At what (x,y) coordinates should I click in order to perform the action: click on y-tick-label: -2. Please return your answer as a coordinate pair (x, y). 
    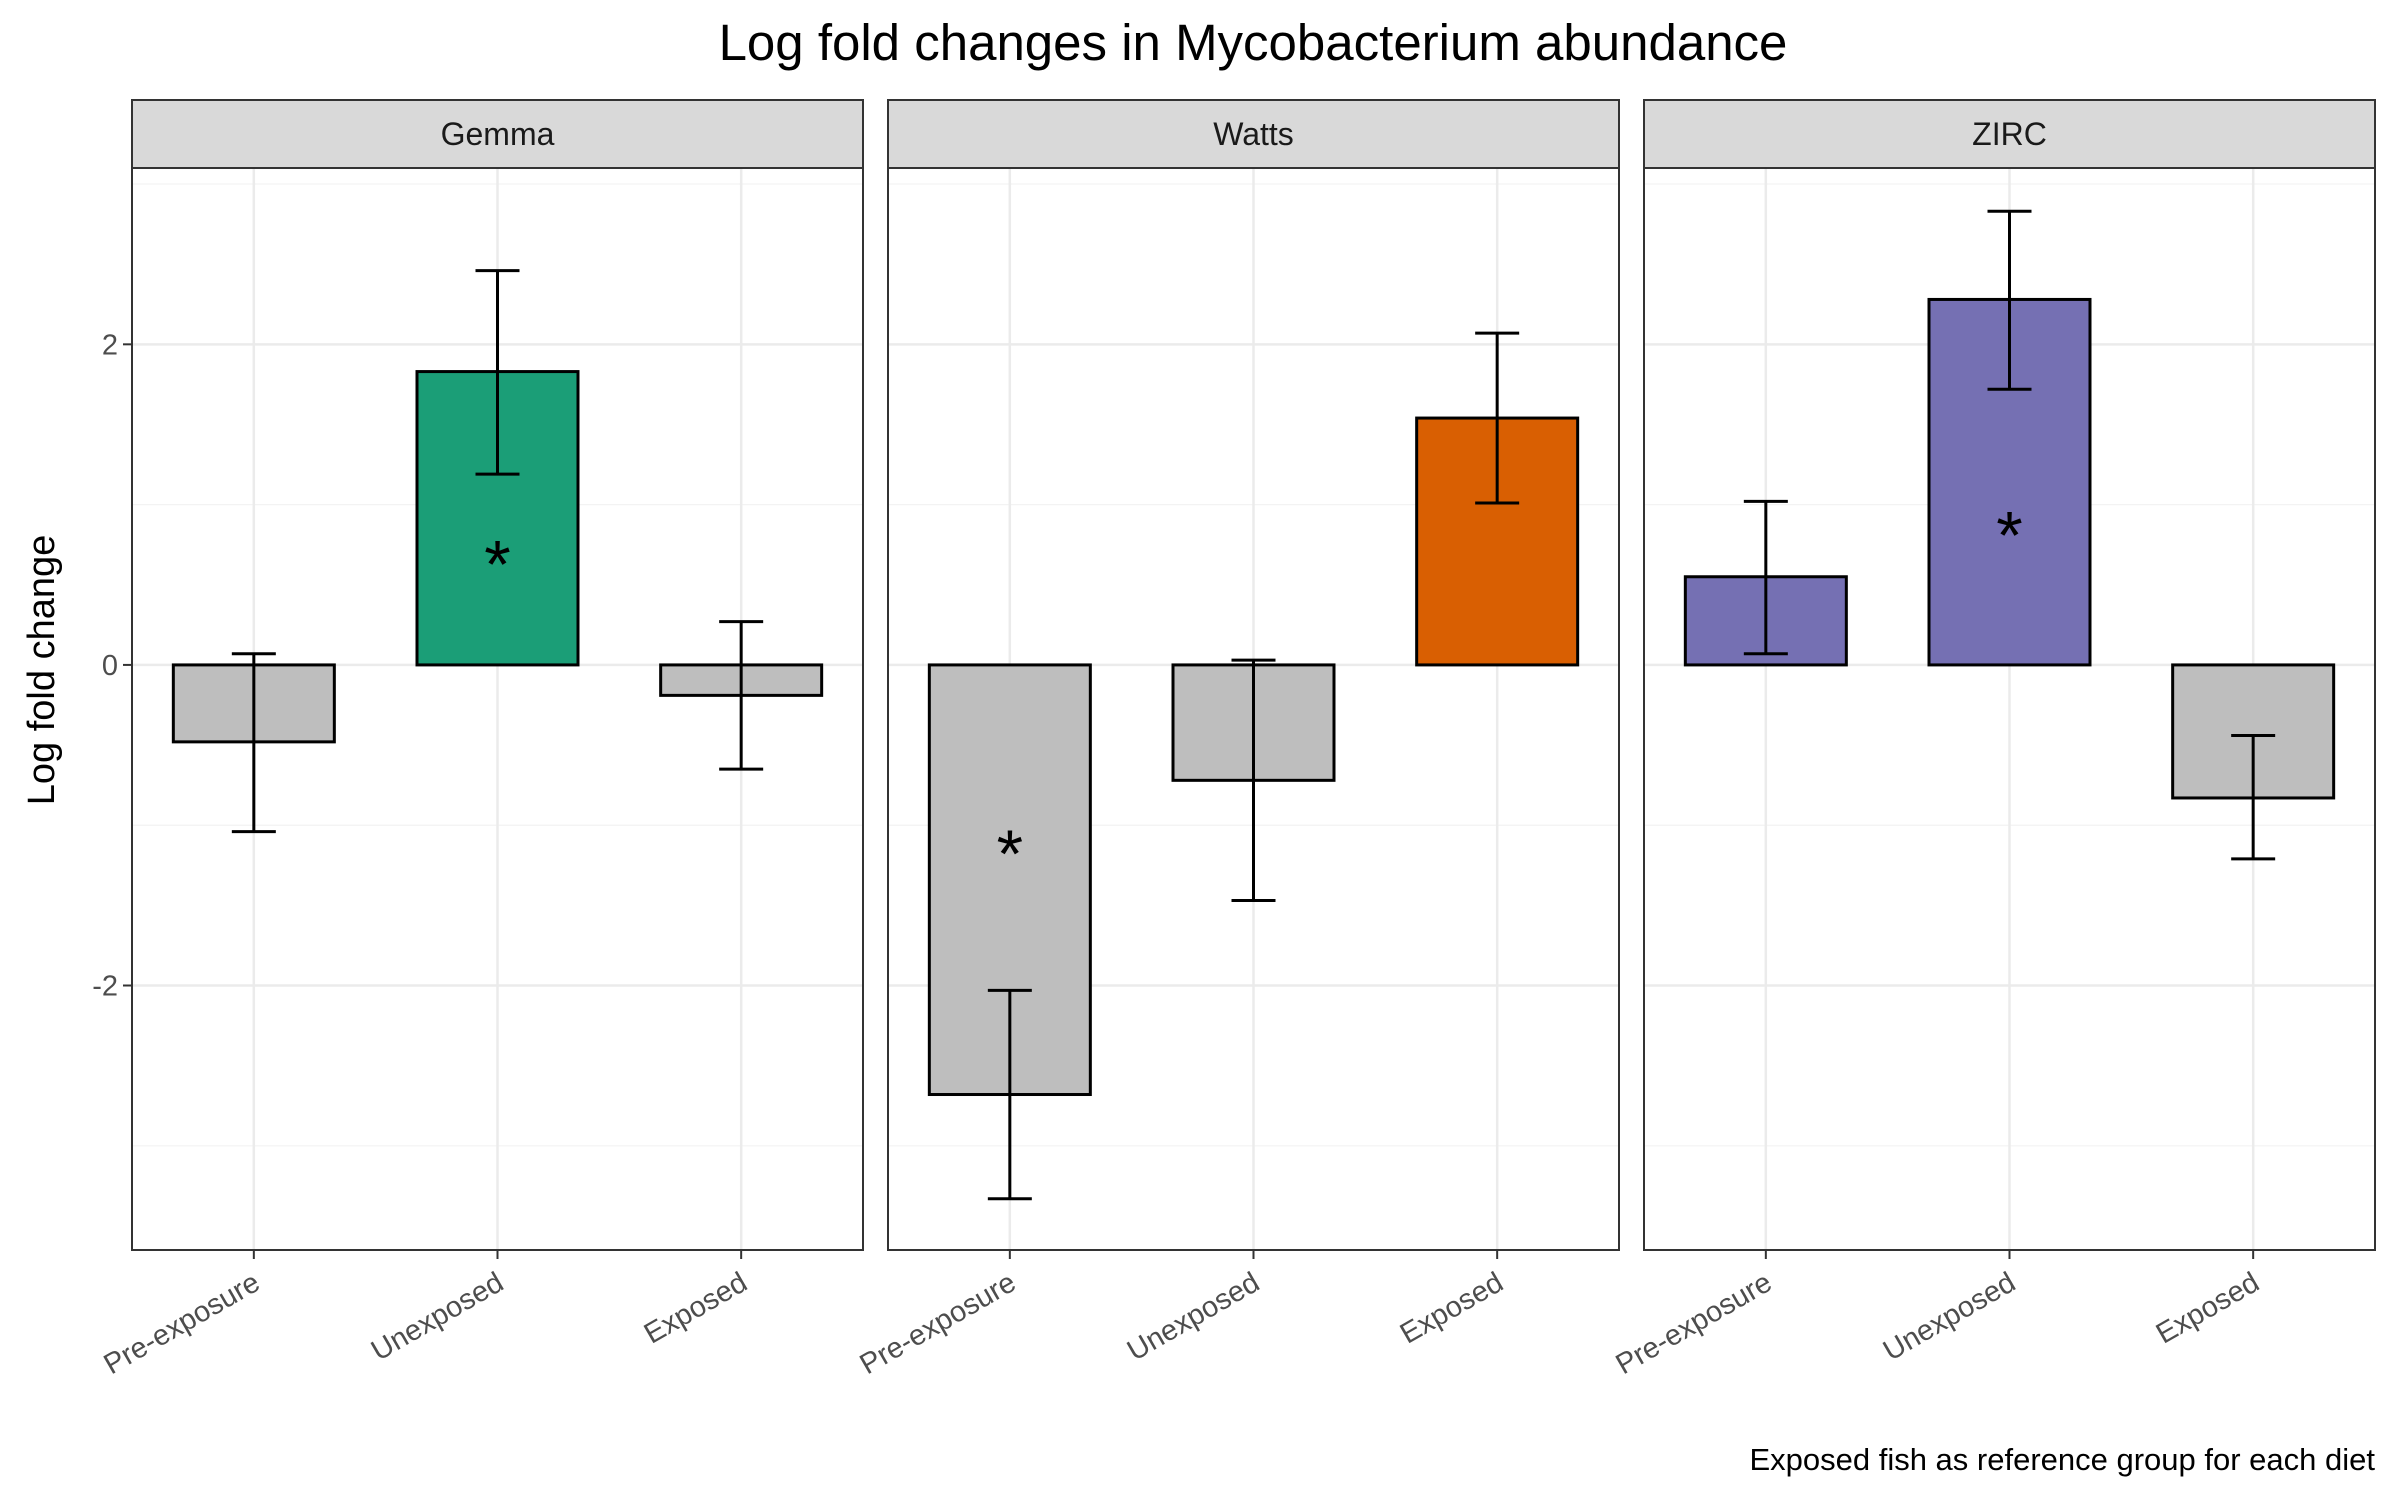
    Looking at the image, I should click on (105, 987).